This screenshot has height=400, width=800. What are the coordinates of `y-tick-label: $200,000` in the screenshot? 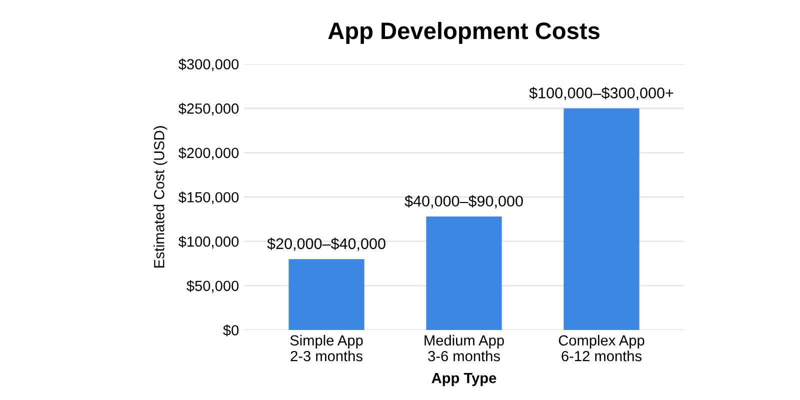 It's located at (208, 153).